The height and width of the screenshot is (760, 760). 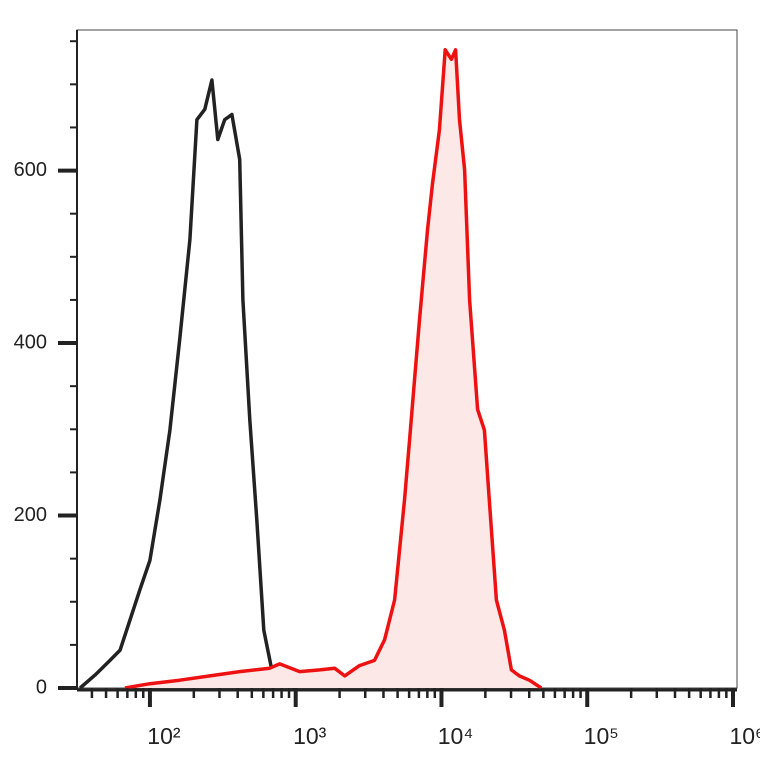 What do you see at coordinates (744, 736) in the screenshot?
I see `x-tick-label: 10⁶` at bounding box center [744, 736].